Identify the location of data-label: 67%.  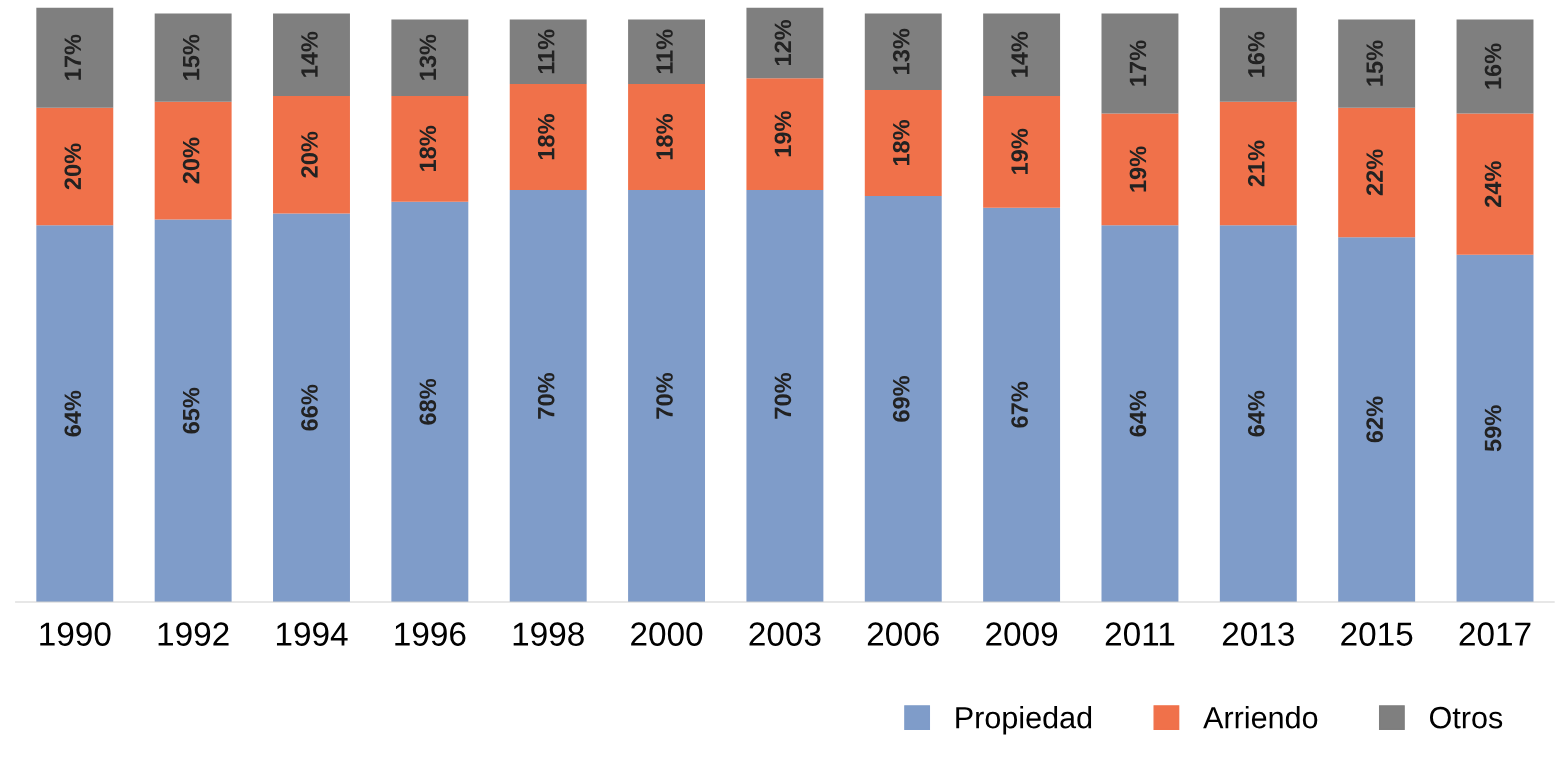
(1019, 404).